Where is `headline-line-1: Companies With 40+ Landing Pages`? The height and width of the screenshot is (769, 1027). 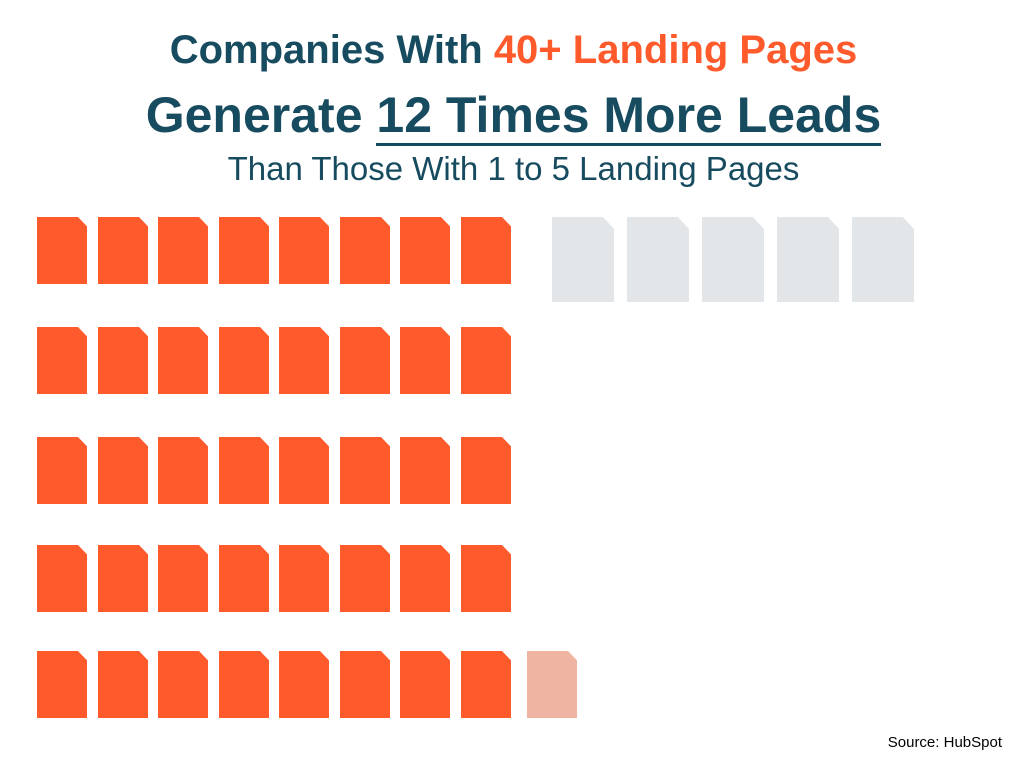 headline-line-1: Companies With 40+ Landing Pages is located at coordinates (513, 50).